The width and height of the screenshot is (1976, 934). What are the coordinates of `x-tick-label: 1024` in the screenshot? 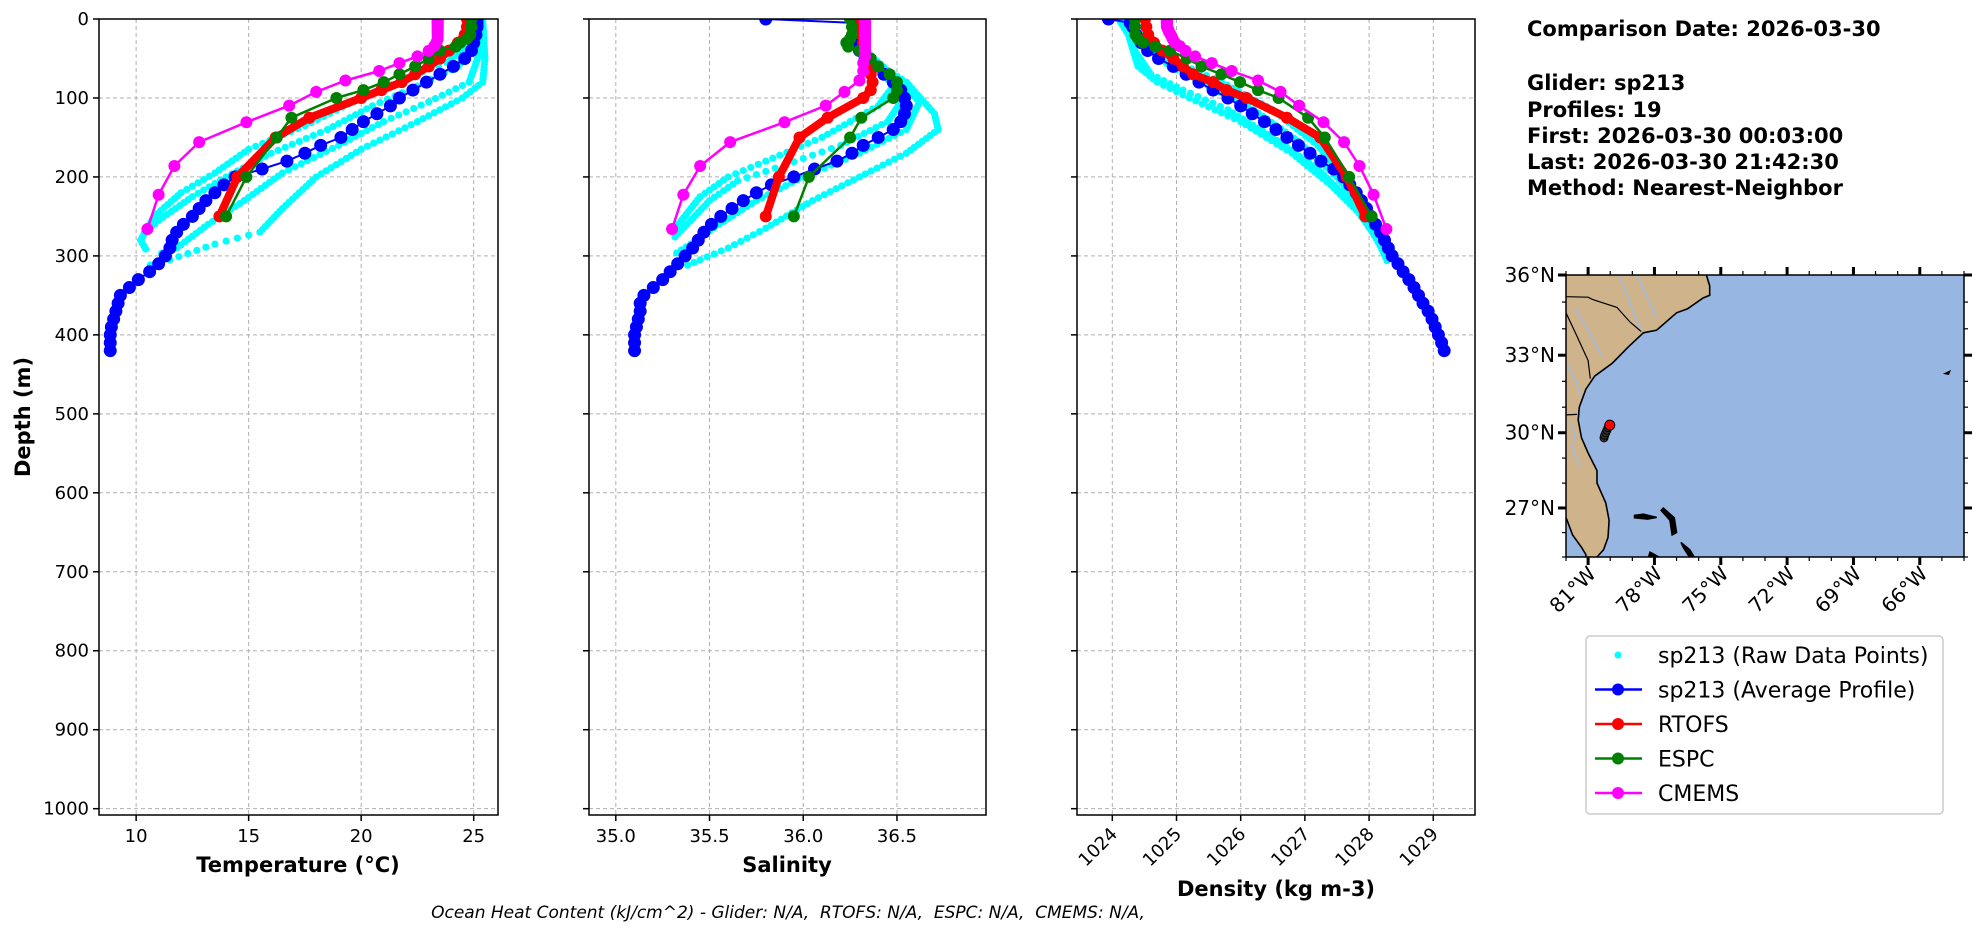 It's located at (1098, 847).